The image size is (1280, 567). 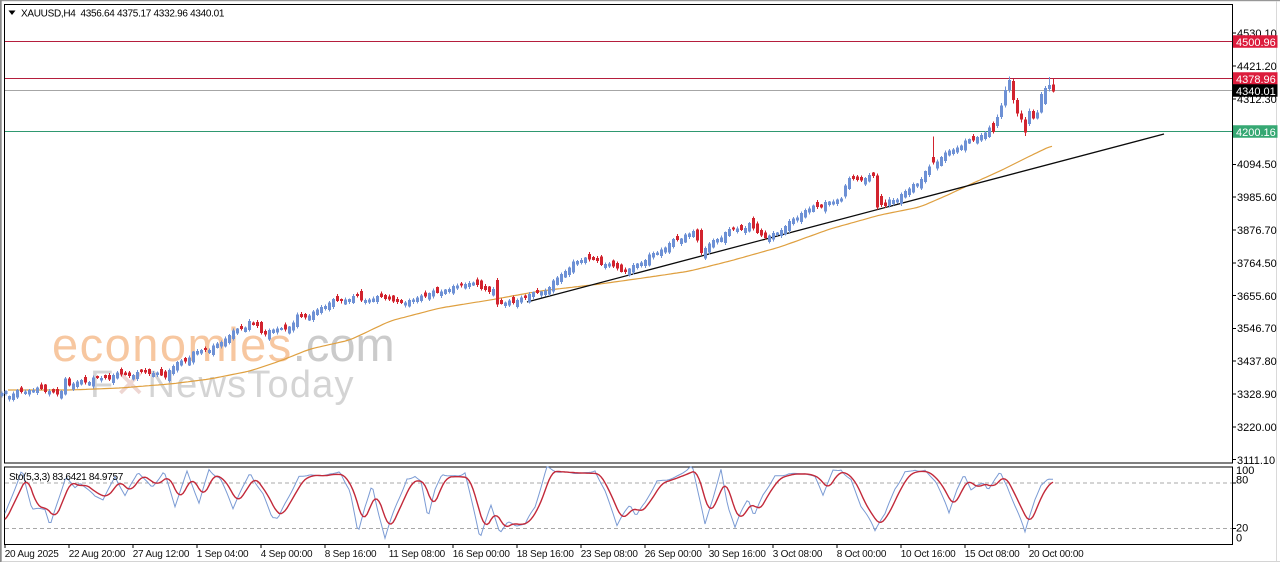 What do you see at coordinates (97, 554) in the screenshot?
I see `svg-text: 22 Aug 20:00` at bounding box center [97, 554].